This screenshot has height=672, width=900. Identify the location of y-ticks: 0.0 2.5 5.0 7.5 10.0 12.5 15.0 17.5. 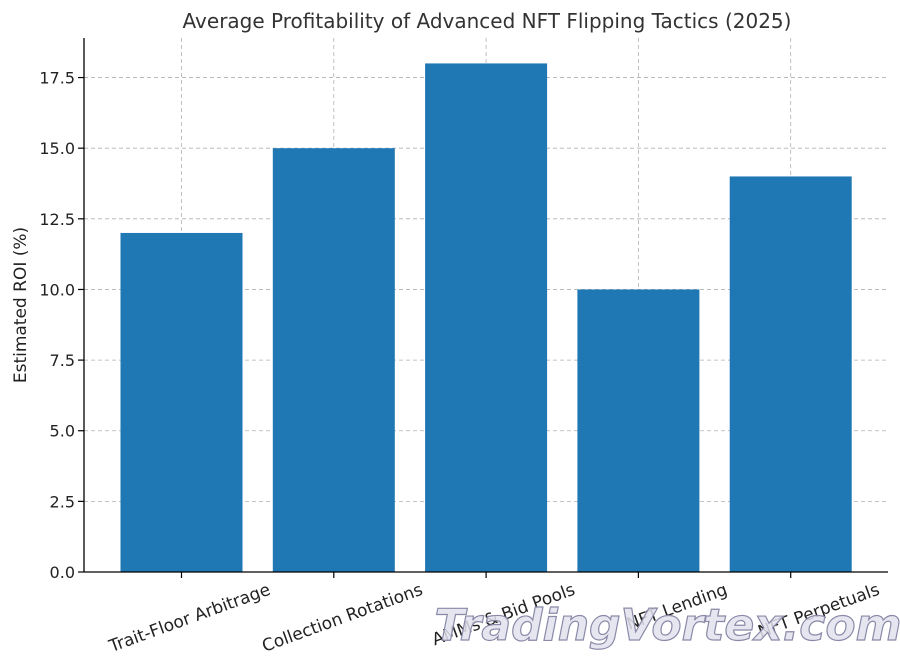
(61, 325).